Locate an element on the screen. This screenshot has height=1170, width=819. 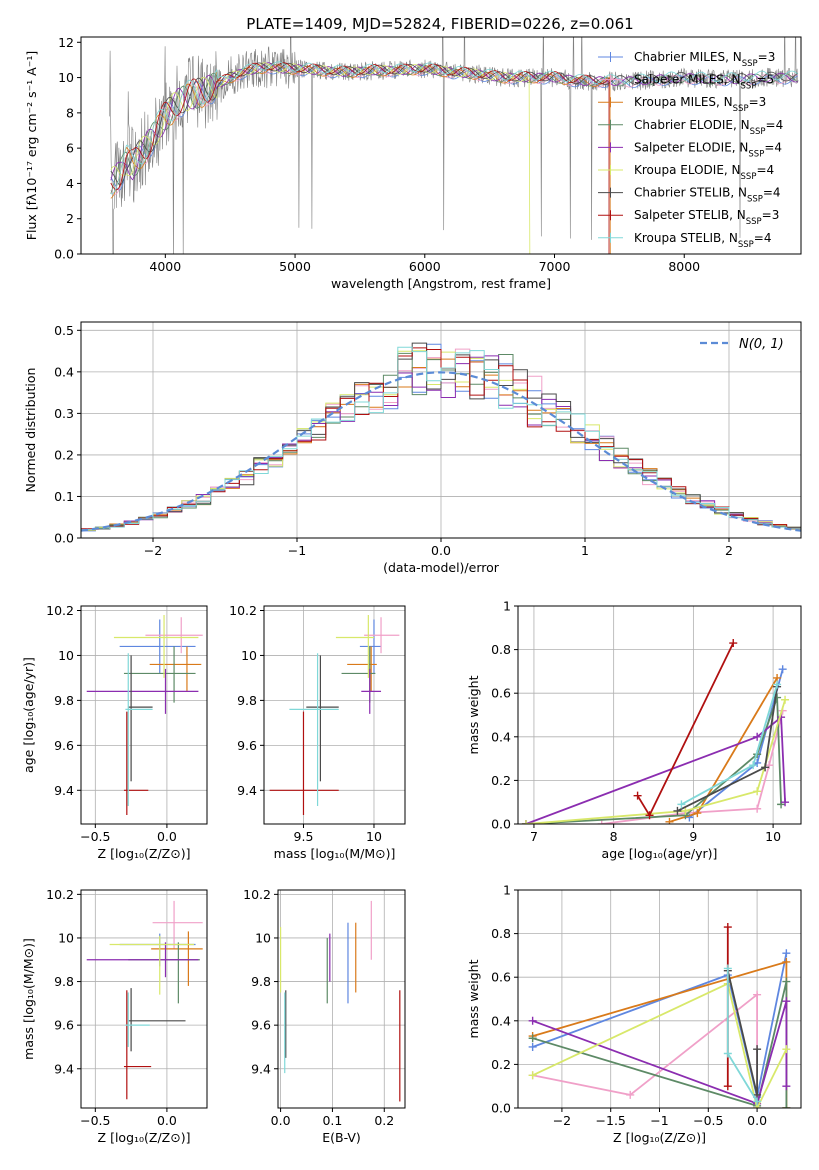
y-tick-label: 6 is located at coordinates (70, 148).